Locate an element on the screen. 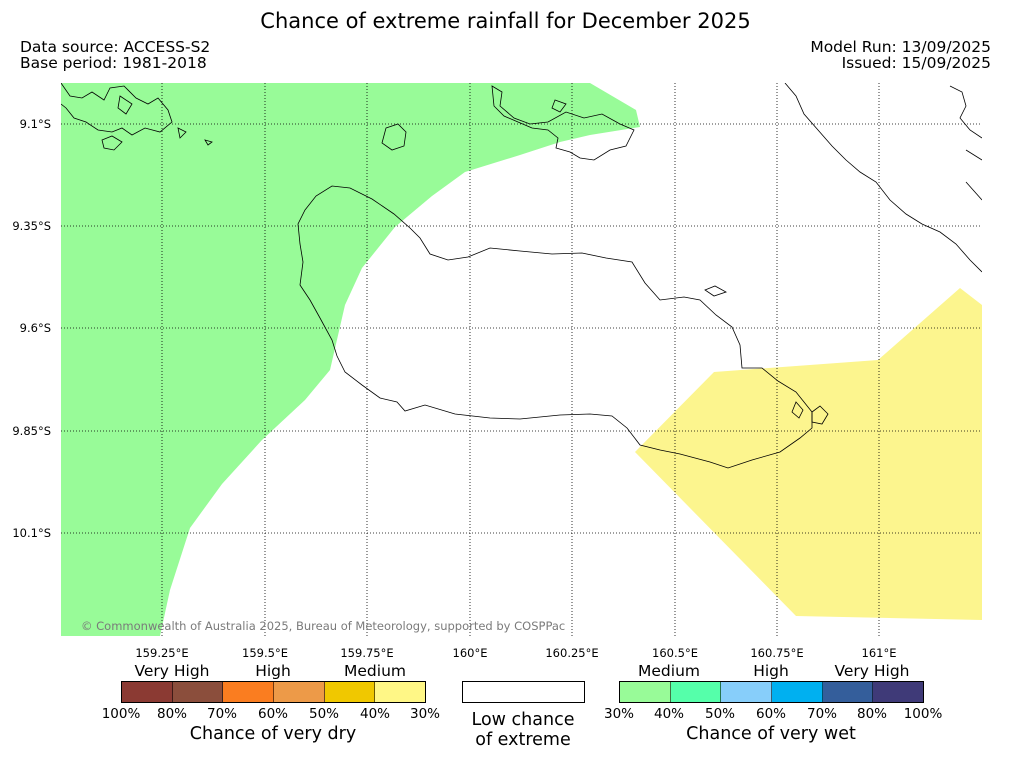 This screenshot has height=758, width=1011. dry-tick: 40% is located at coordinates (375, 714).